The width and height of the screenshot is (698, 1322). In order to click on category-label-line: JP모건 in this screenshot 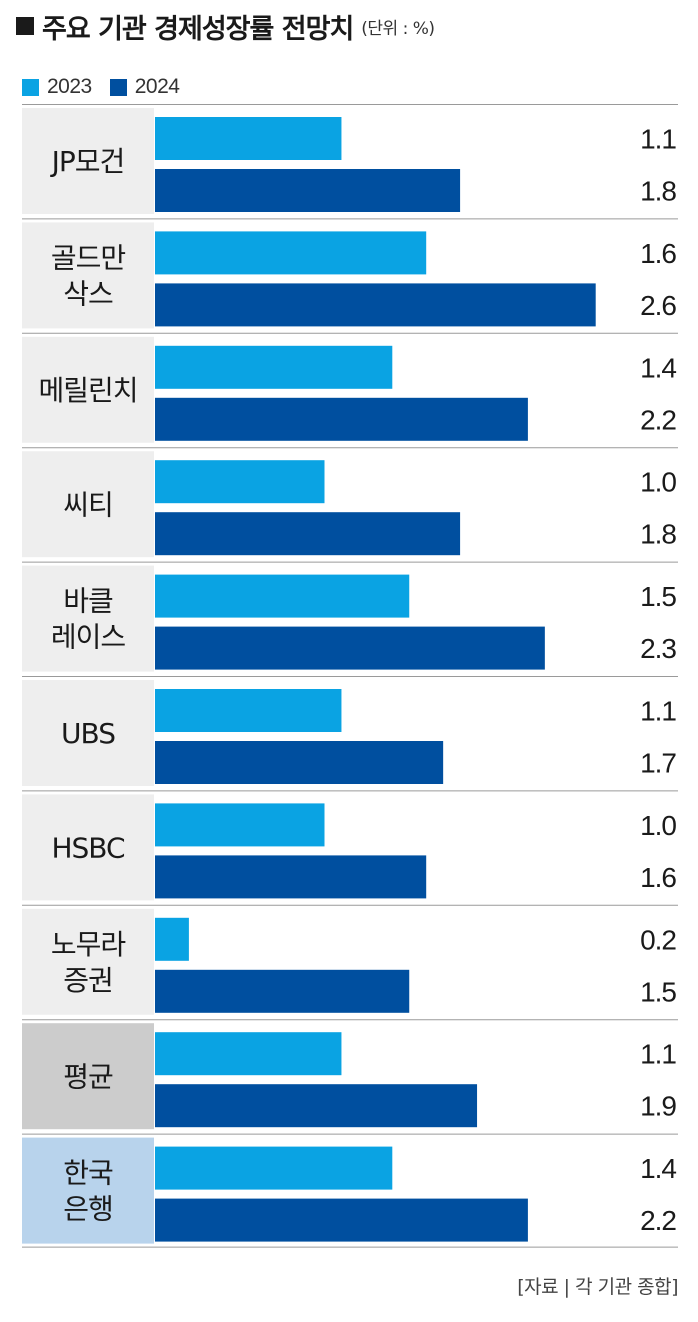, I will do `click(87, 161)`.